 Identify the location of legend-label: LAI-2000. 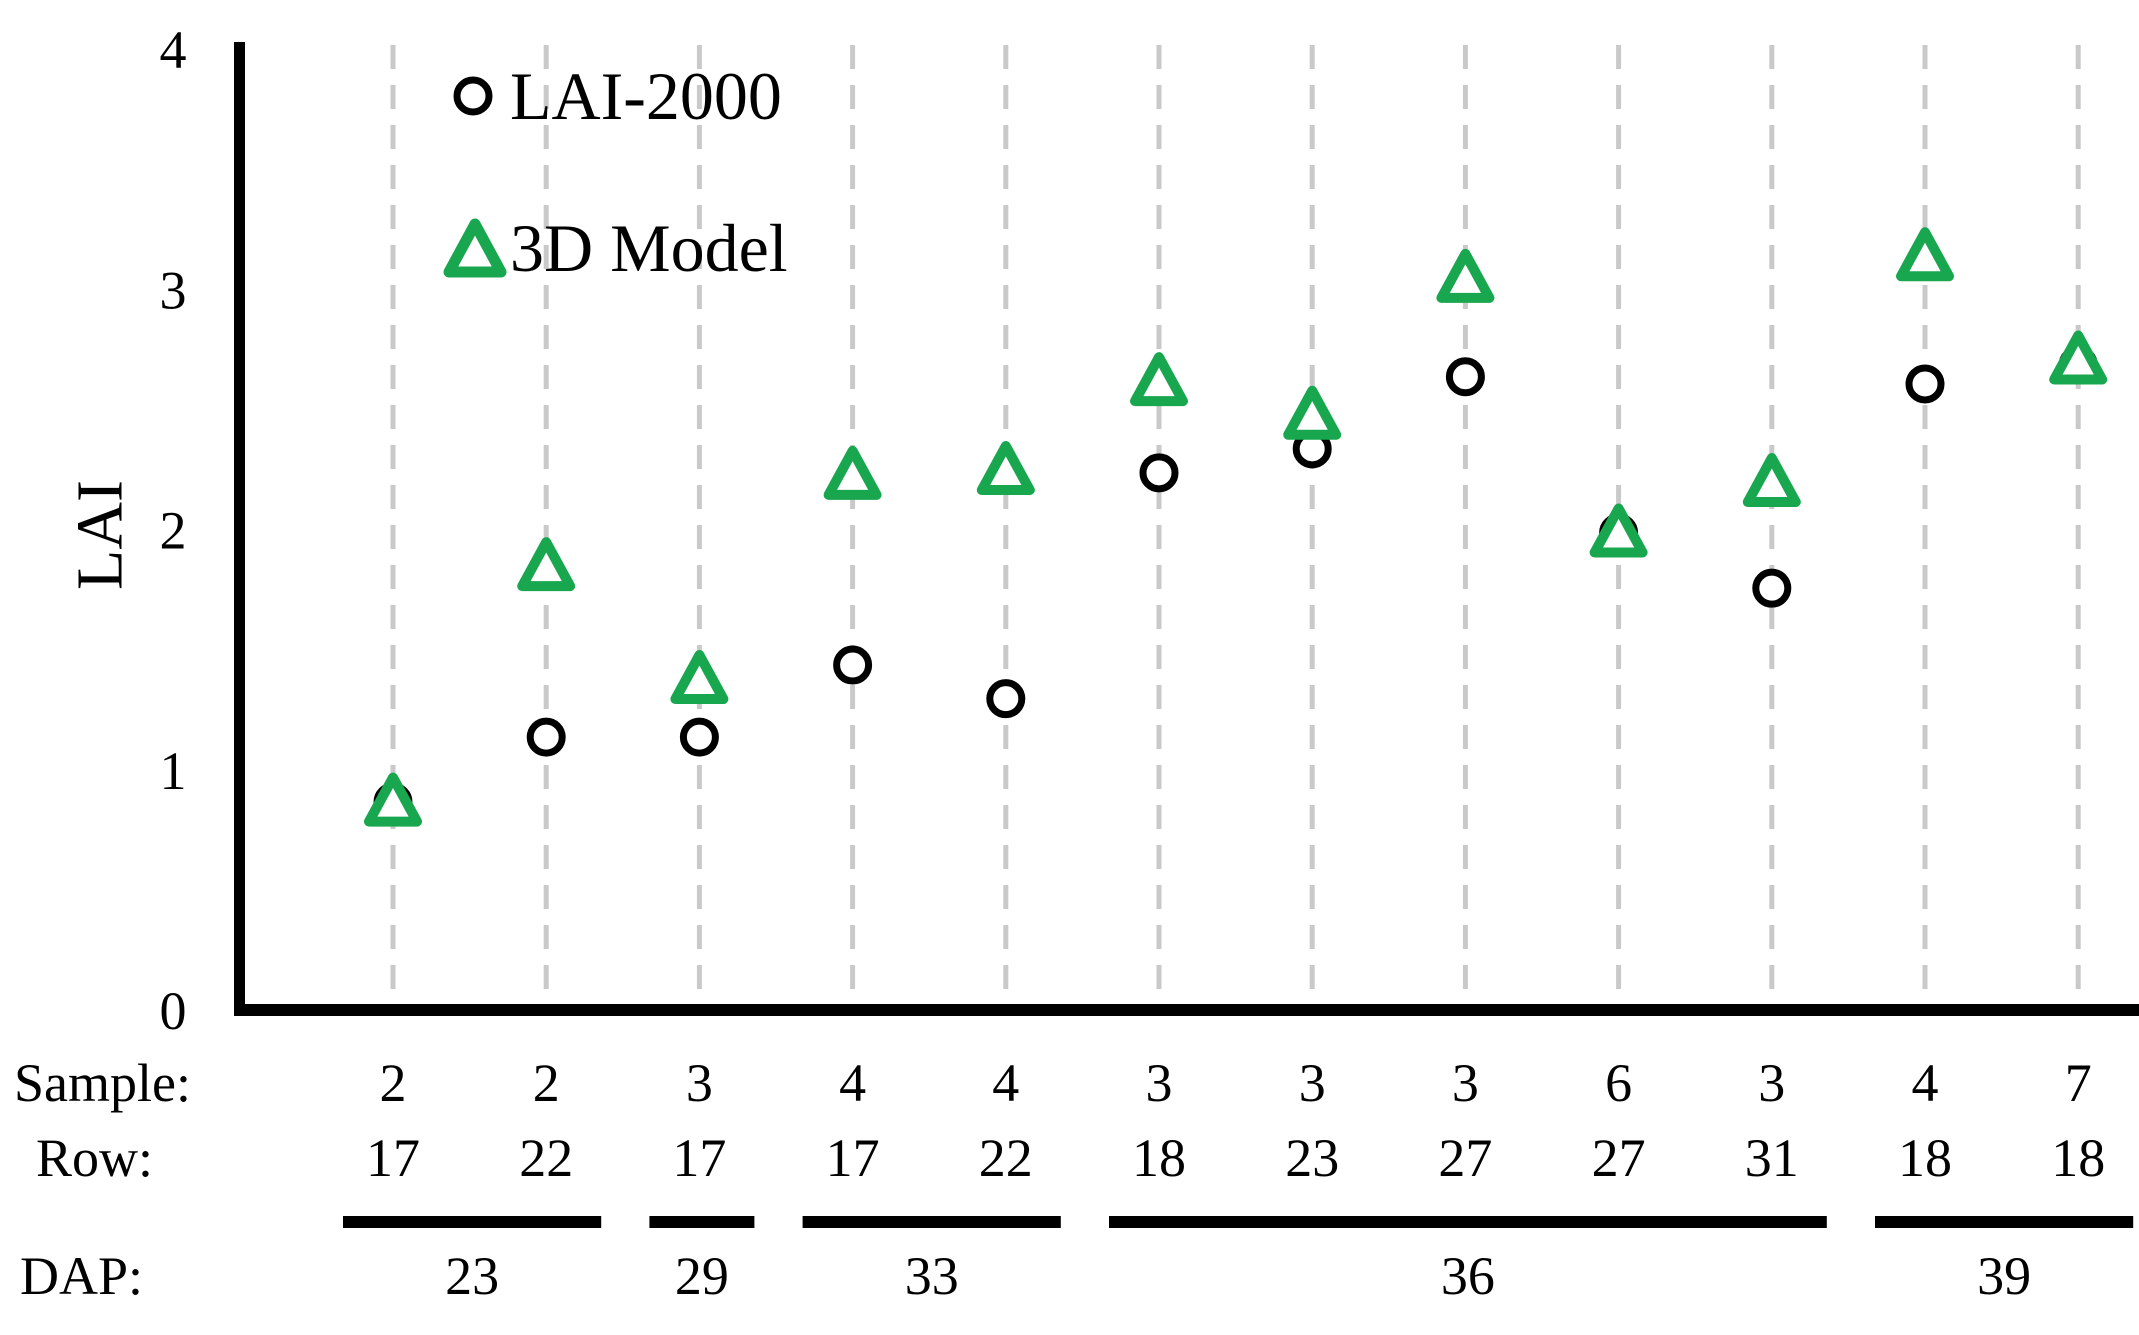
(646, 96).